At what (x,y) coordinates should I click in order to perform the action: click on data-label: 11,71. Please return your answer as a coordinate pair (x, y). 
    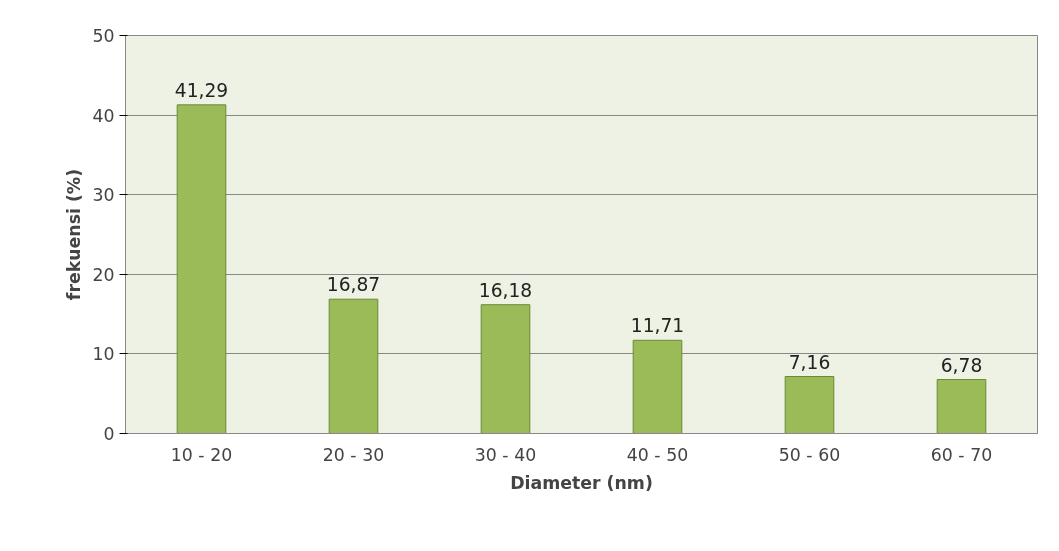
    Looking at the image, I should click on (657, 326).